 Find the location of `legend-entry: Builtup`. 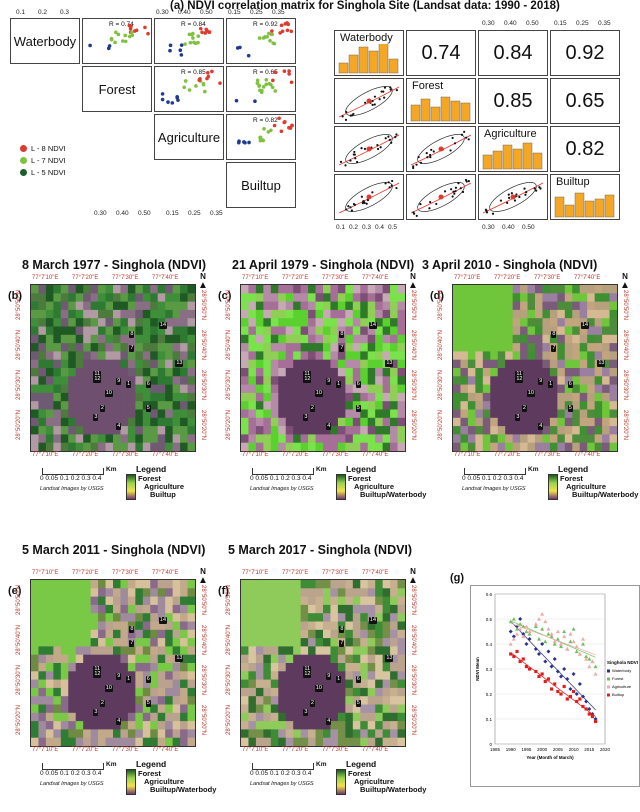

legend-entry: Builtup is located at coordinates (618, 694).